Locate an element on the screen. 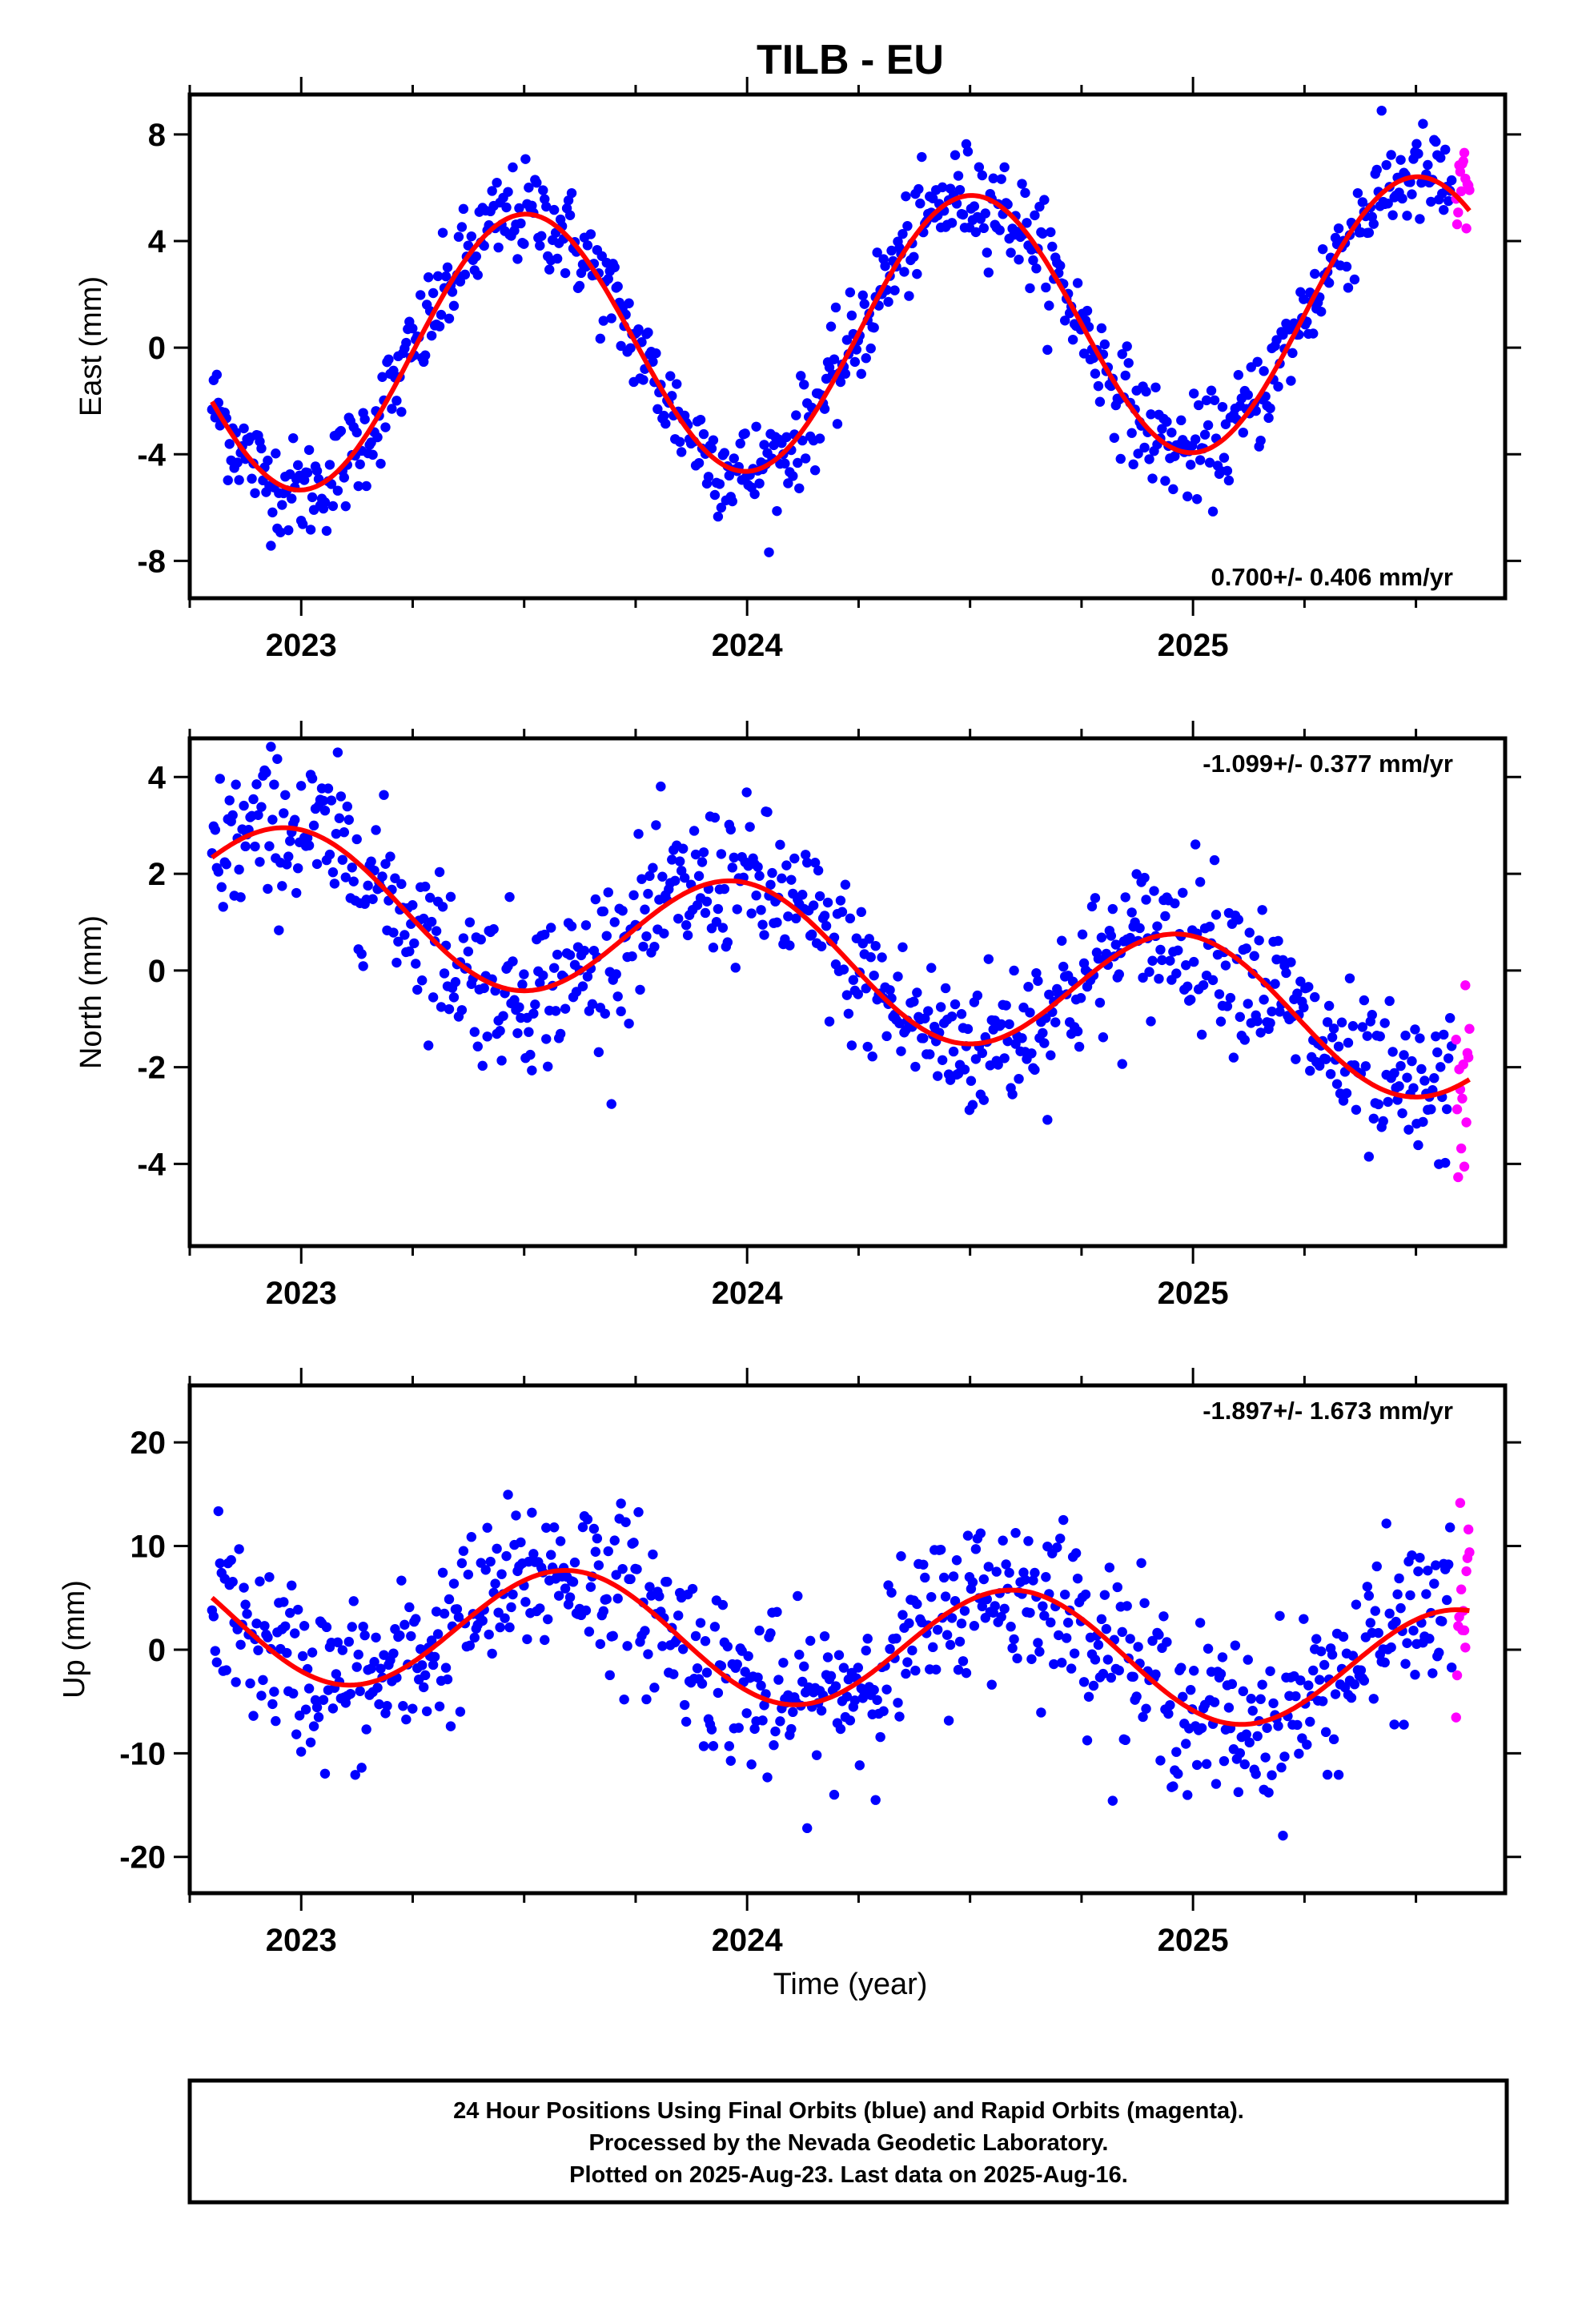 This screenshot has width=1582, height=2324. y-axis-label-north: North (mm) is located at coordinates (91, 992).